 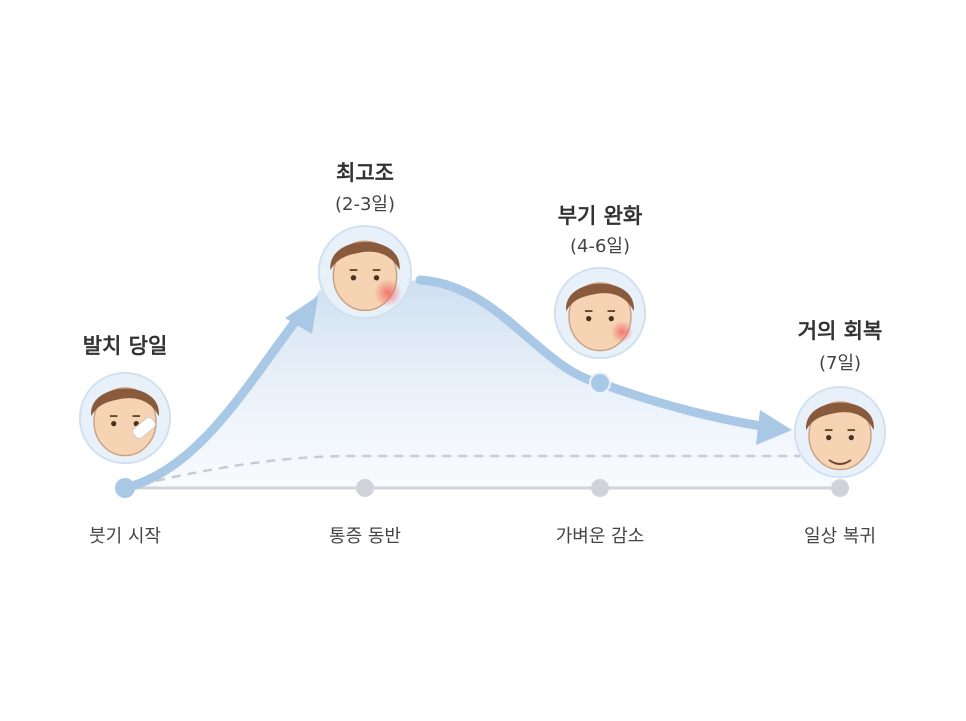 What do you see at coordinates (365, 173) in the screenshot?
I see `stage-title: 최고조` at bounding box center [365, 173].